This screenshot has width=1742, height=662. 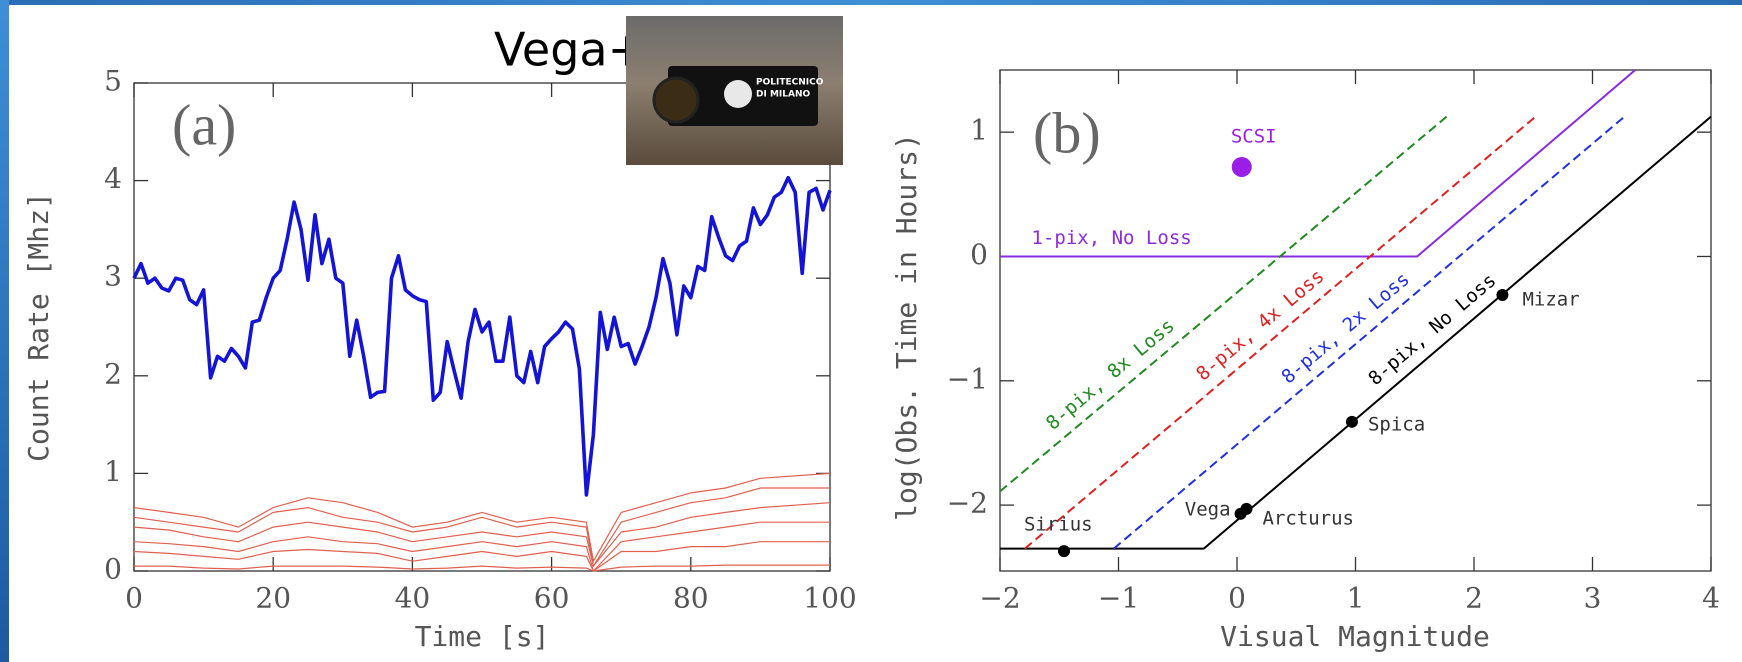 What do you see at coordinates (1356, 598) in the screenshot?
I see `x-tick-label: 1` at bounding box center [1356, 598].